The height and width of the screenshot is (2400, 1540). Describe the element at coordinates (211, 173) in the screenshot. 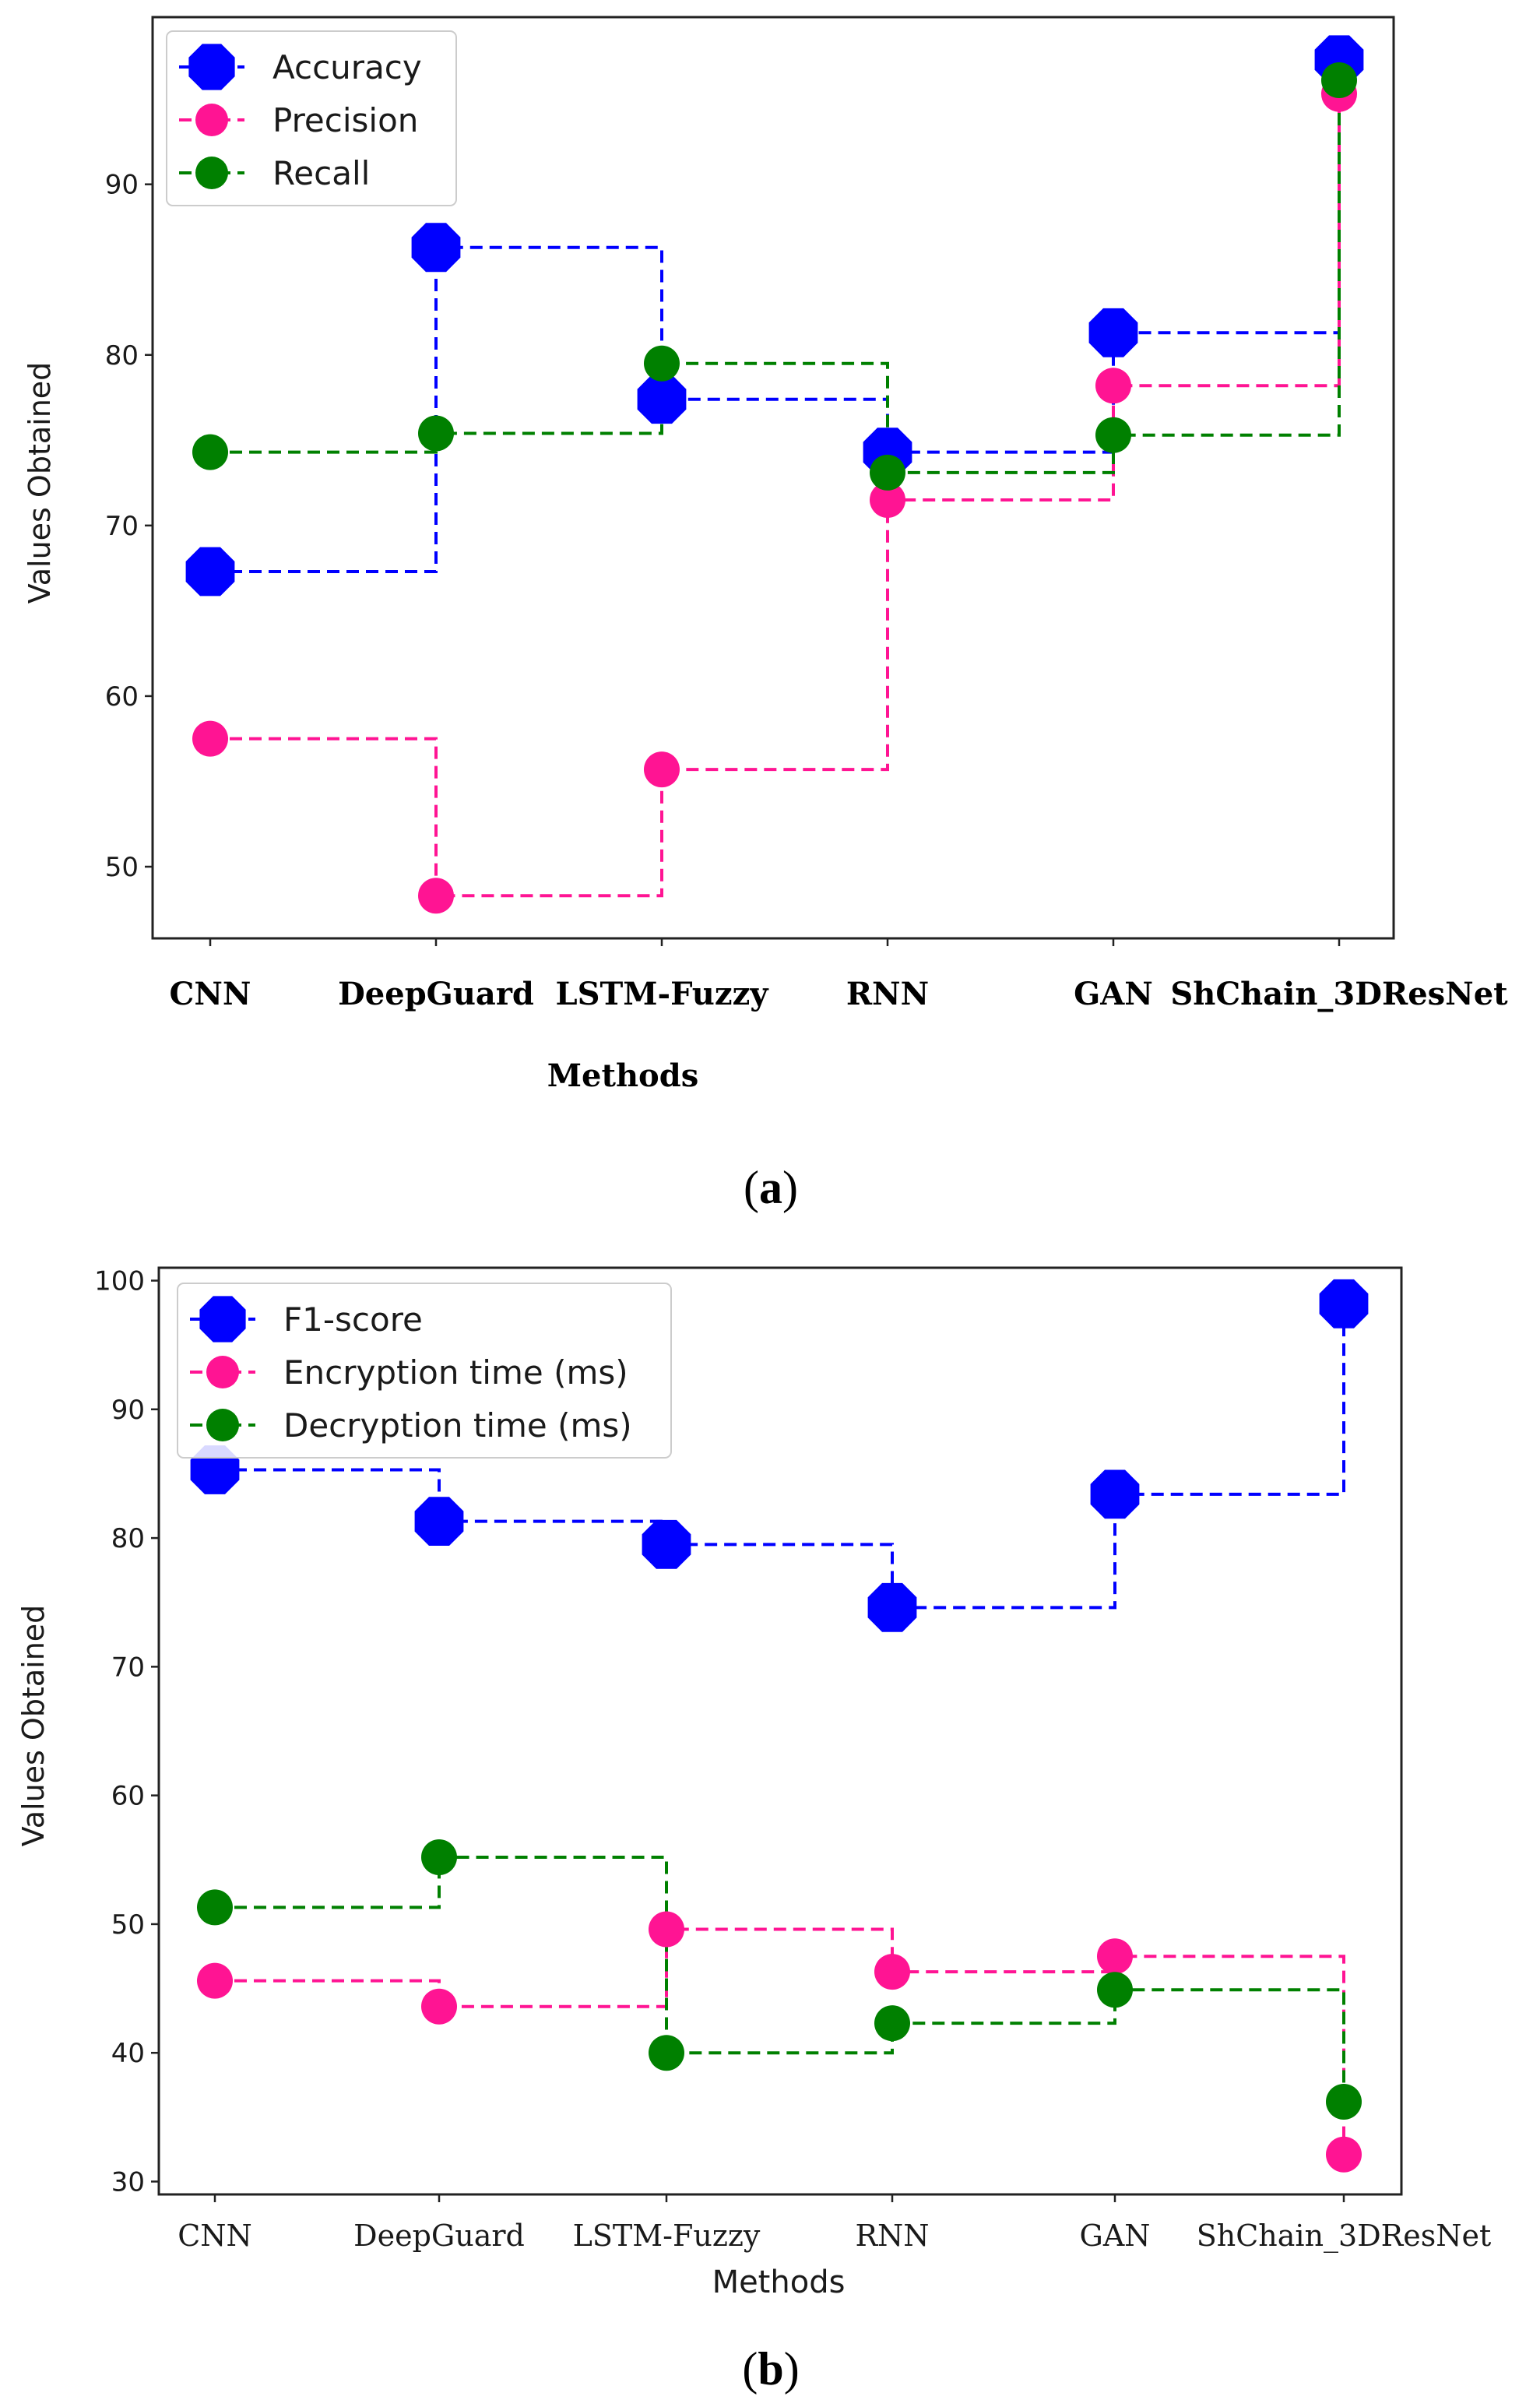

I see `legend-marker-recall` at that location.